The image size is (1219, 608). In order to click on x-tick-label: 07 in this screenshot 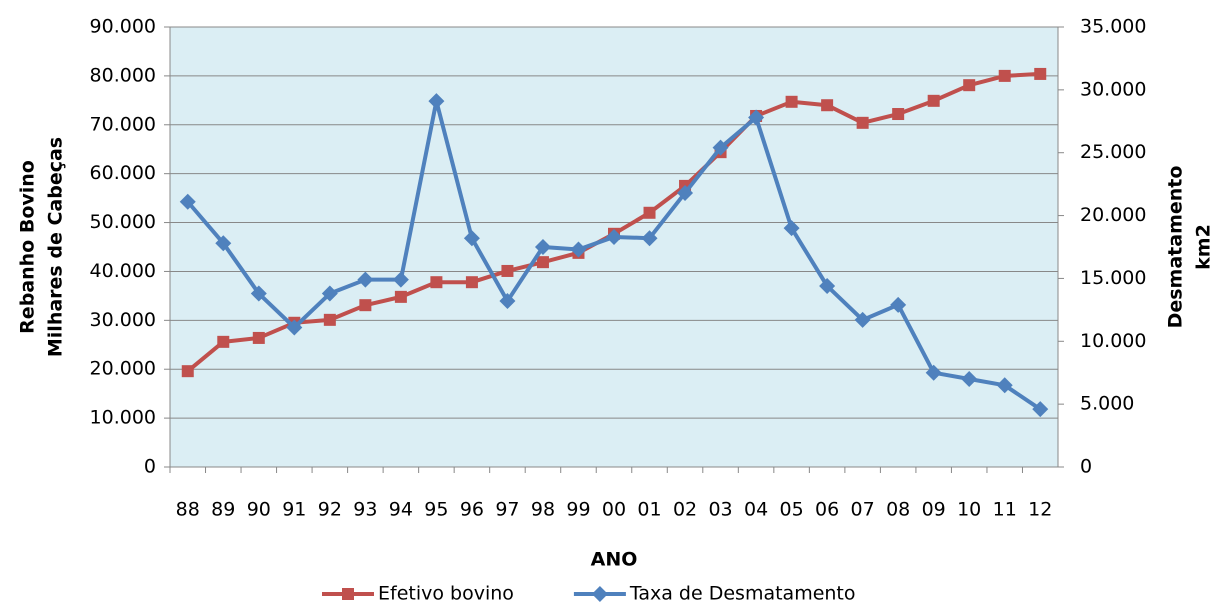, I will do `click(863, 510)`.